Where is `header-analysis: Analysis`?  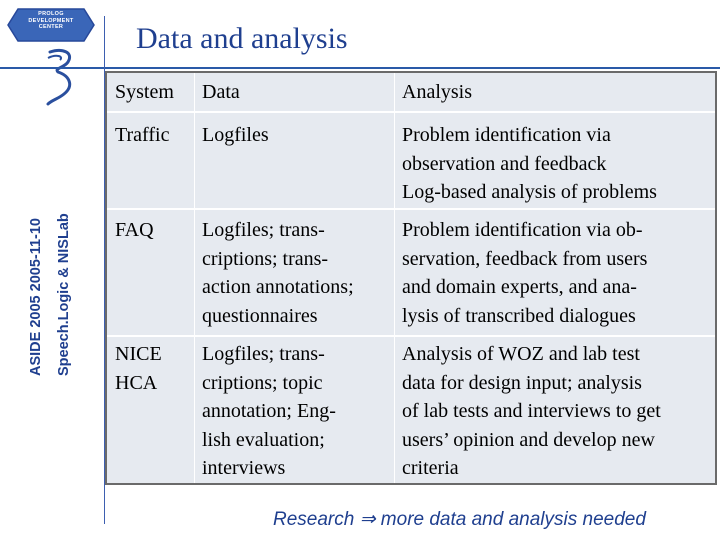 header-analysis: Analysis is located at coordinates (437, 92).